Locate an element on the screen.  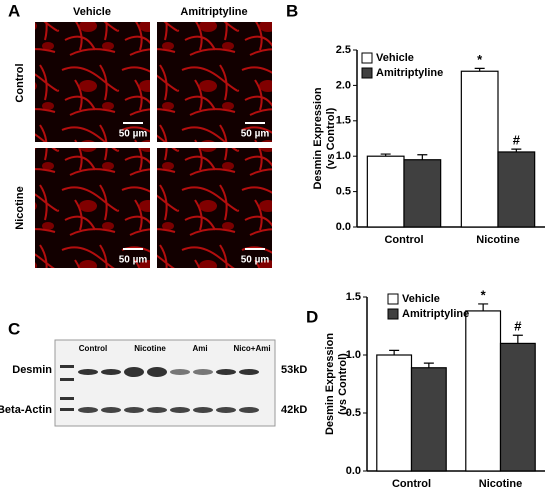
panel-label: B is located at coordinates (292, 10).